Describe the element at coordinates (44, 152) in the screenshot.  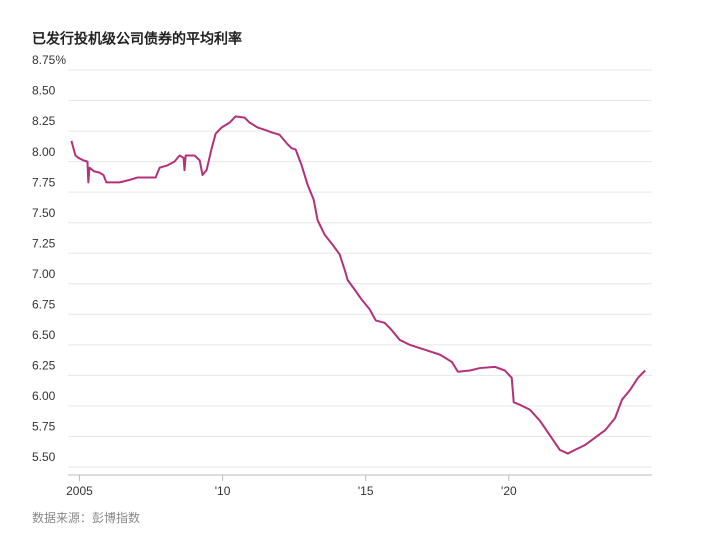
I see `y-tick-label: 8.00` at that location.